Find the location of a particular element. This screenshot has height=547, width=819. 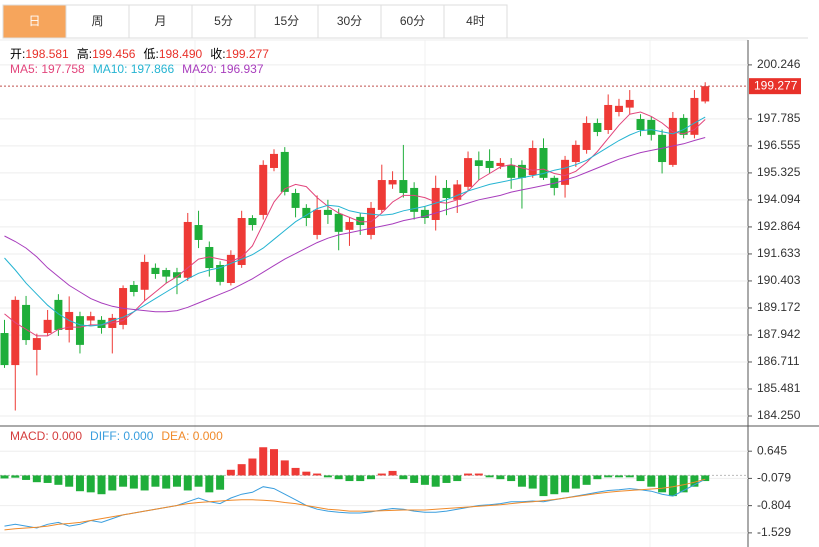

info-value: 198.581 is located at coordinates (47, 54).